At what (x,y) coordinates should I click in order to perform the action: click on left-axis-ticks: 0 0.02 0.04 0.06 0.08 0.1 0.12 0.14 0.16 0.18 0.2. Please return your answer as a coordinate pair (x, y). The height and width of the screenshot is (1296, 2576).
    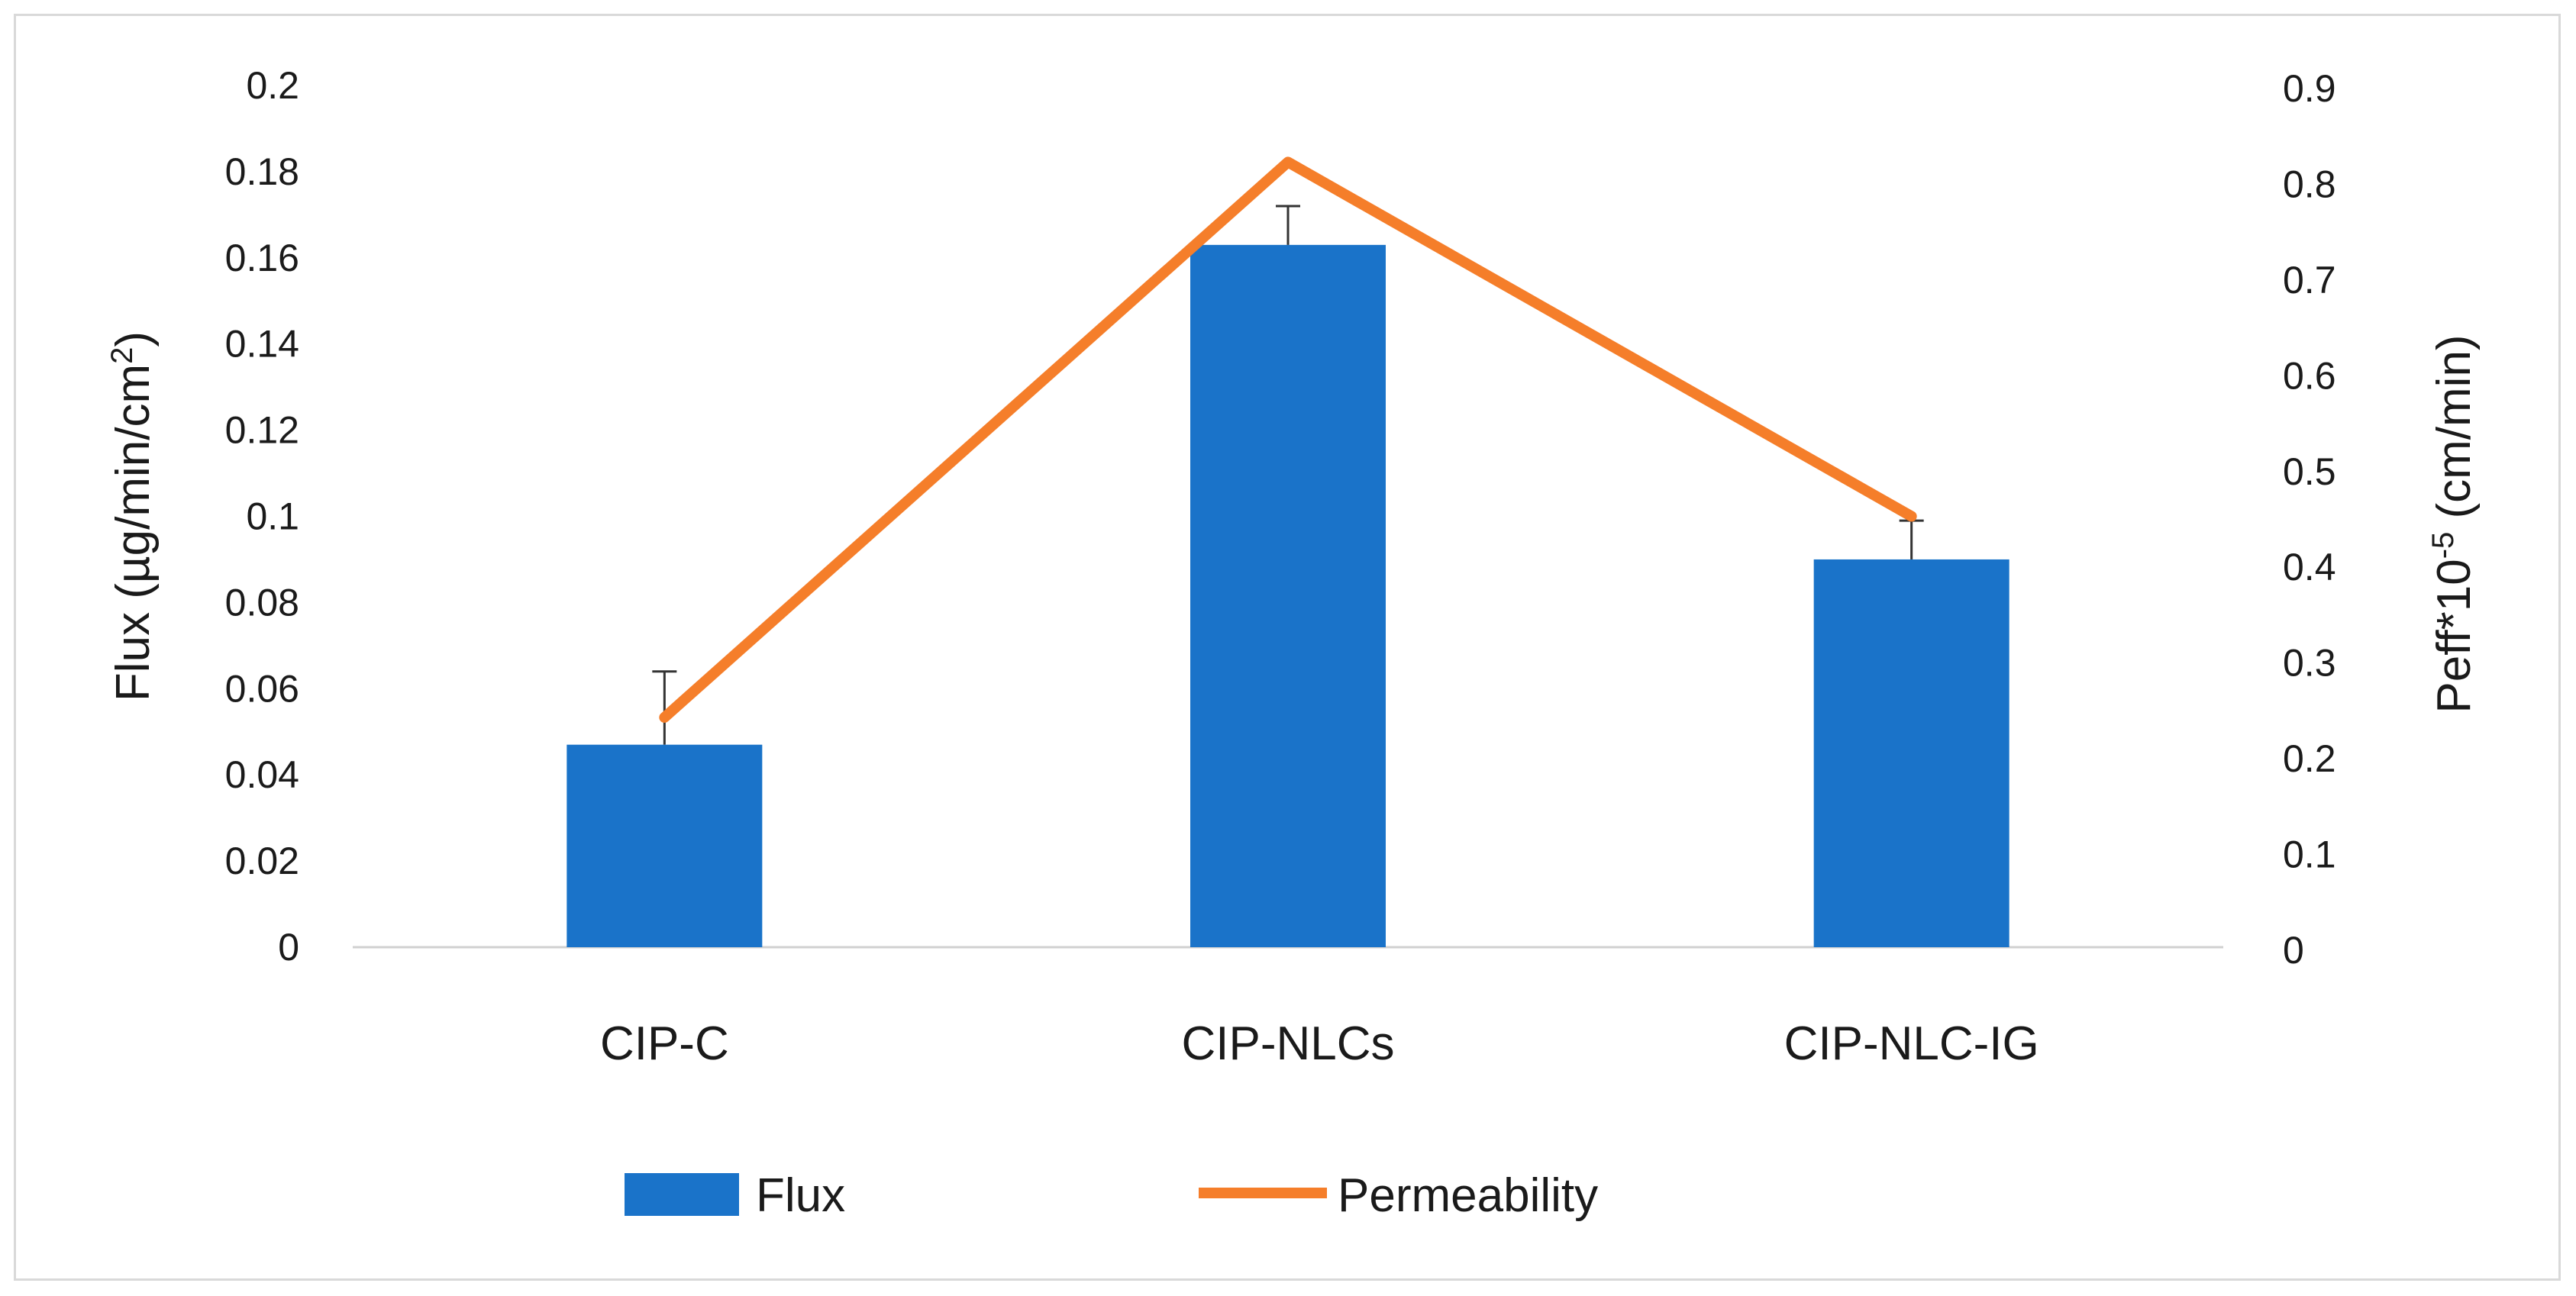
    Looking at the image, I should click on (262, 516).